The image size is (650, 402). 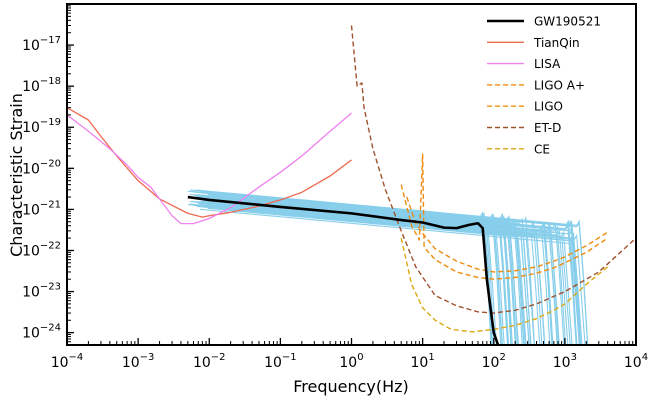 I want to click on legend-label: LIGO A+, so click(x=559, y=85).